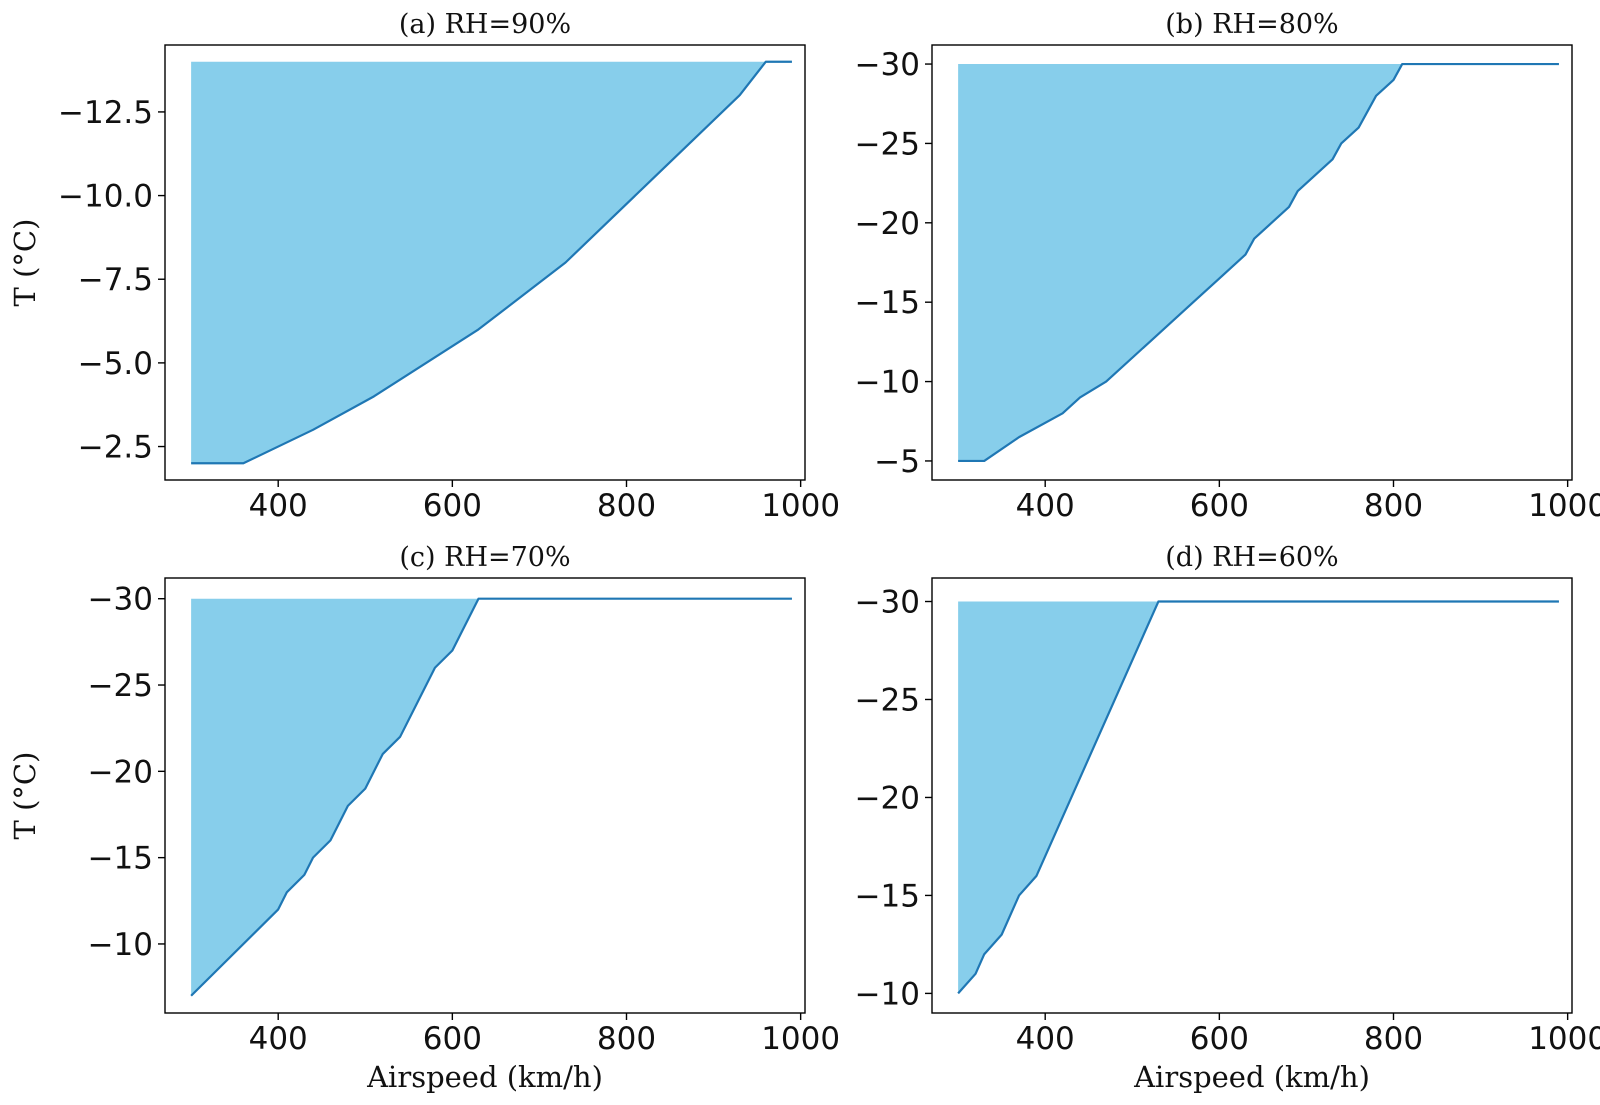  What do you see at coordinates (115, 280) in the screenshot?
I see `y-tick-label: −7.5` at bounding box center [115, 280].